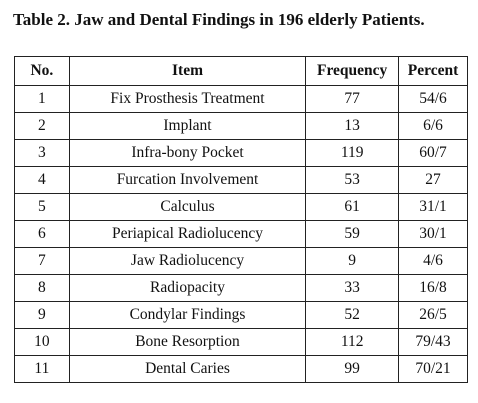 Image resolution: width=478 pixels, height=403 pixels. Describe the element at coordinates (187, 315) in the screenshot. I see `cell-item: Condylar Findings` at that location.